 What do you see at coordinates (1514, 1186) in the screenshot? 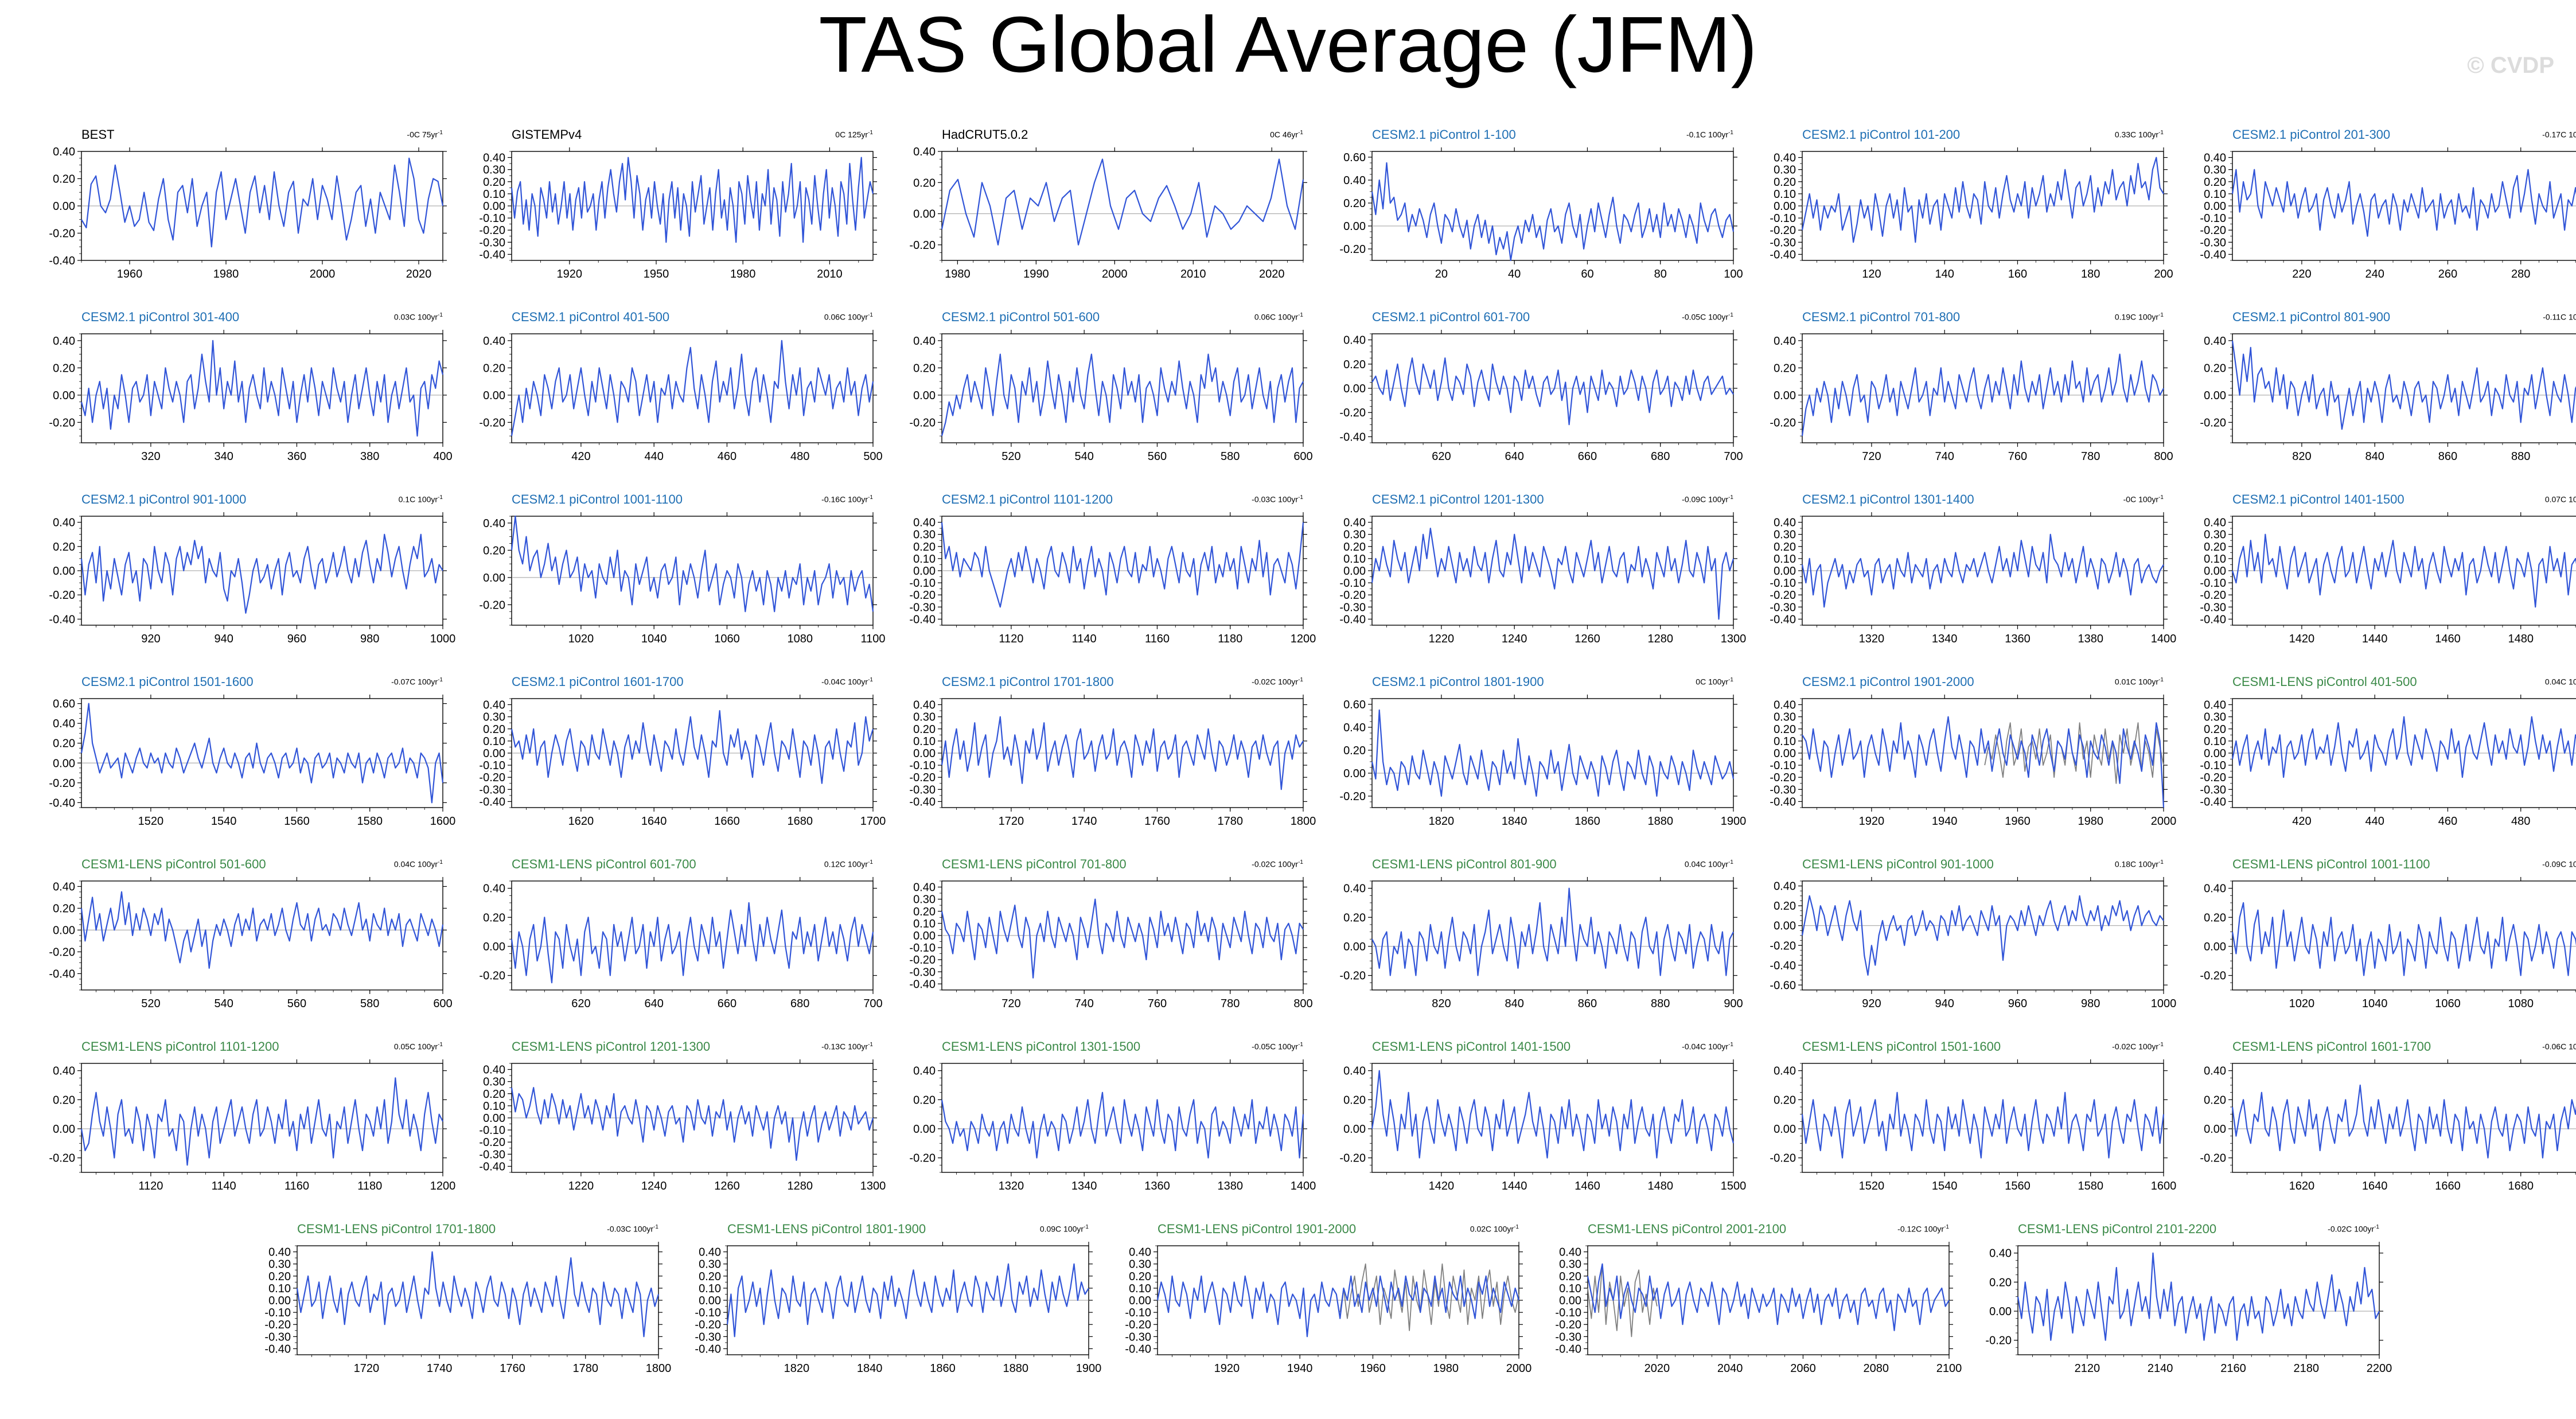
I see `x-tick-label: 1440` at bounding box center [1514, 1186].